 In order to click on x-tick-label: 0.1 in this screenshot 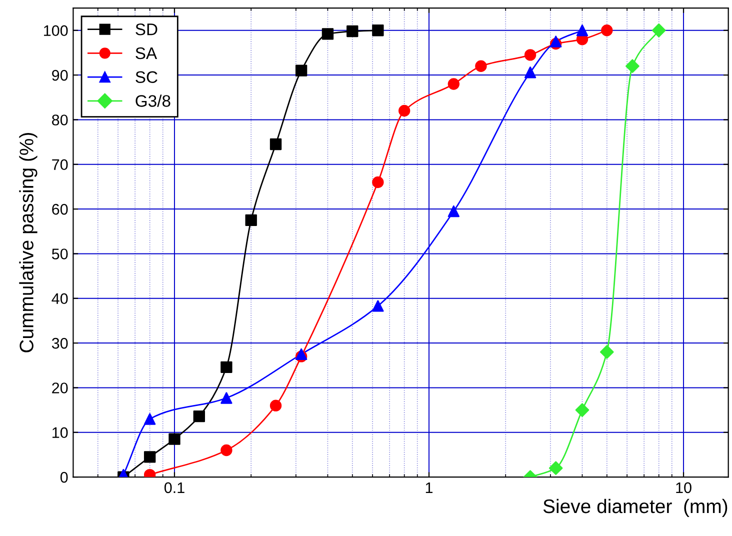, I will do `click(174, 488)`.